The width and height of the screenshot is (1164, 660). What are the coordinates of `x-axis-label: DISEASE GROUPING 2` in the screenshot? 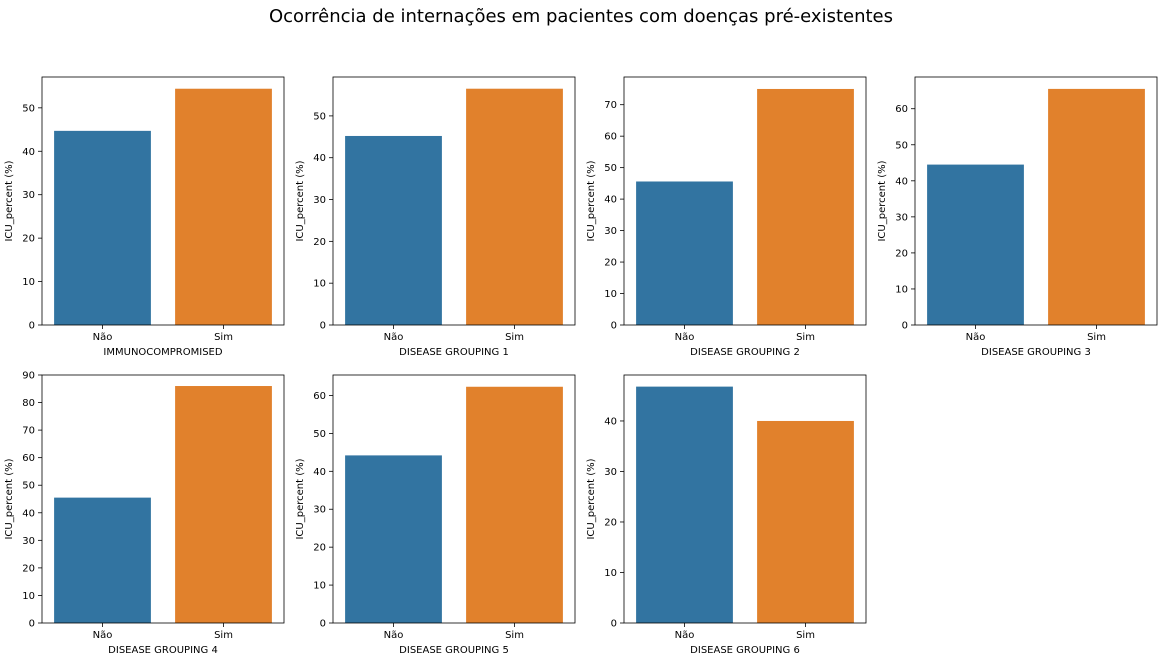 It's located at (745, 352).